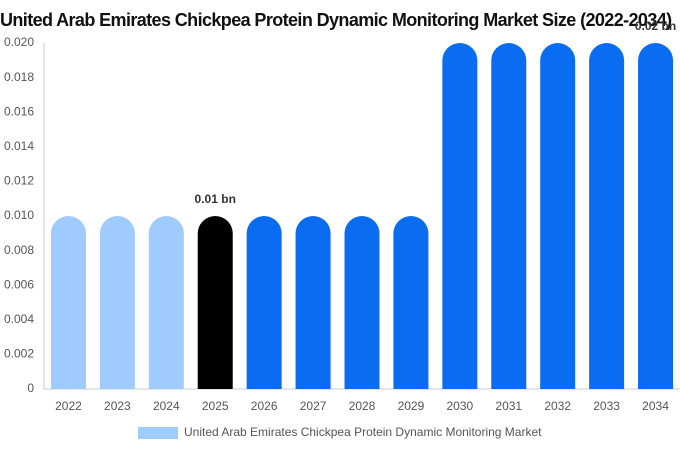 The height and width of the screenshot is (450, 680). What do you see at coordinates (19, 319) in the screenshot?
I see `y-tick-label: 0.004` at bounding box center [19, 319].